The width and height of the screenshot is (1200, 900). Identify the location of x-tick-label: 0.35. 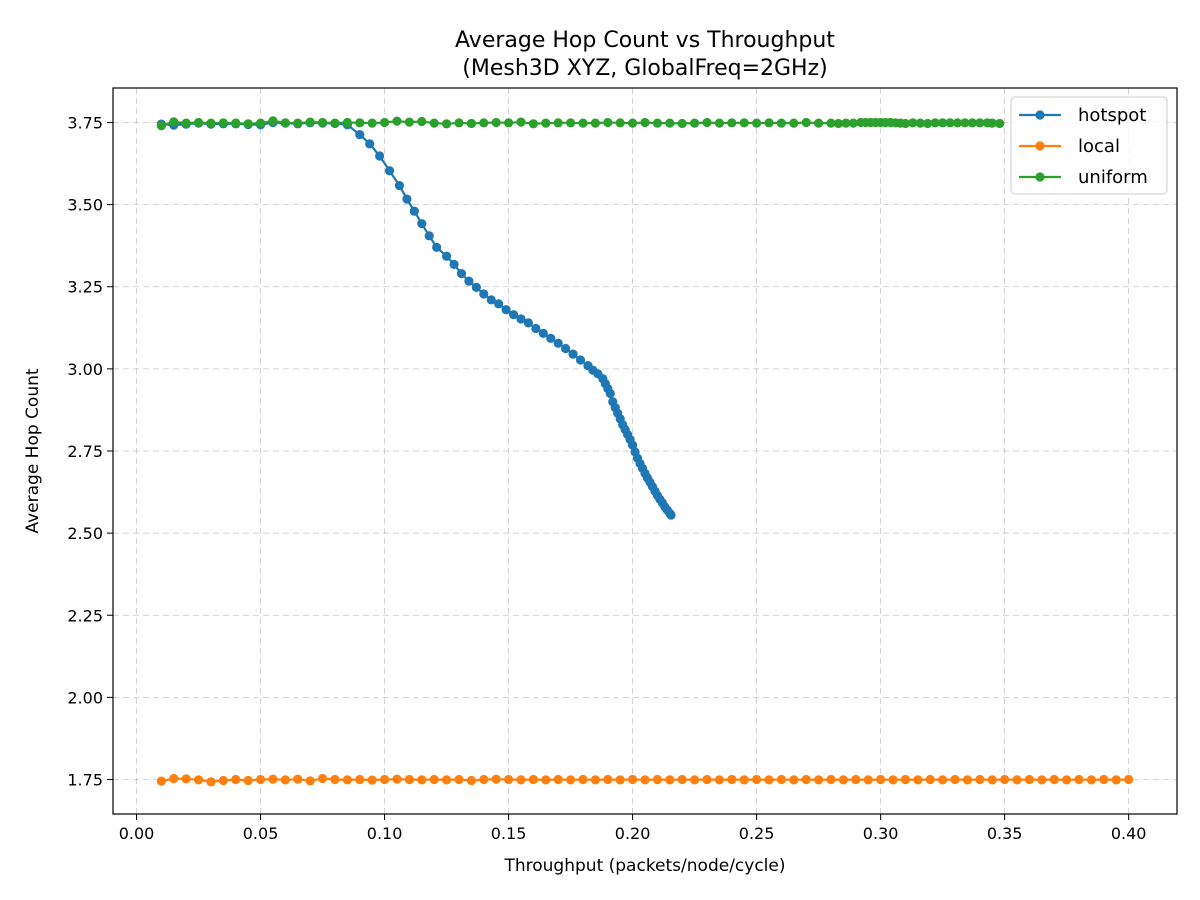
(1005, 833).